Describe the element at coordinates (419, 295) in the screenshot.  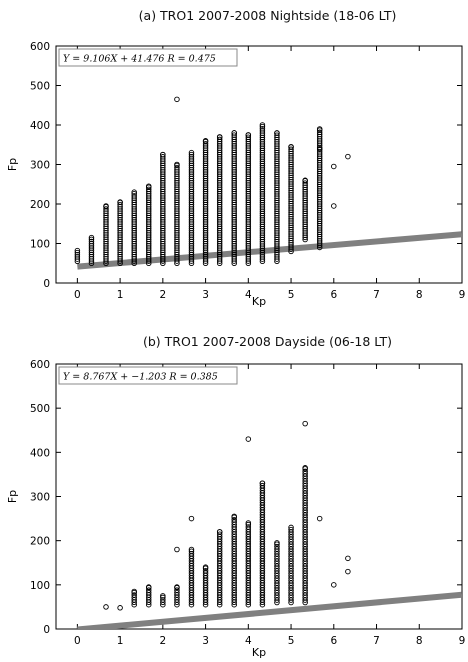
I see `x-tick-label: 8` at that location.